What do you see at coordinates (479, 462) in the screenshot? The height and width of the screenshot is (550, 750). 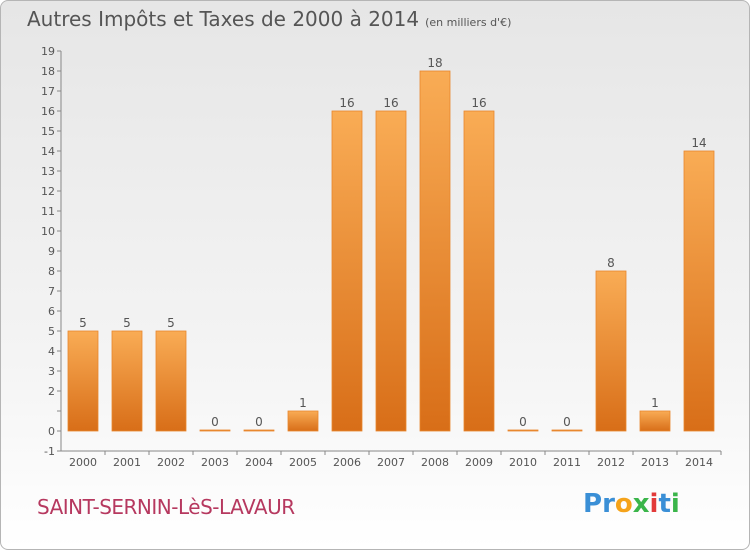 I see `x-tick-label: 2009` at bounding box center [479, 462].